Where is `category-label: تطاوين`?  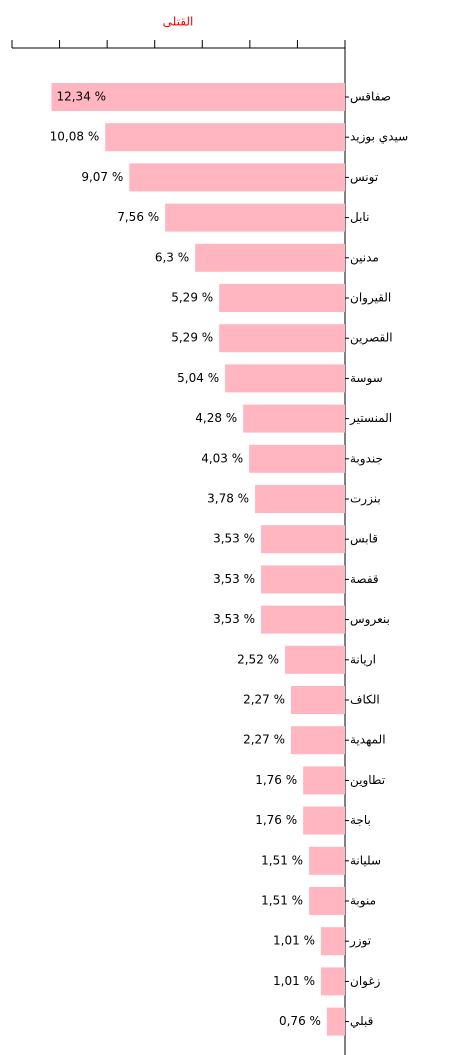 category-label: تطاوين is located at coordinates (367, 780).